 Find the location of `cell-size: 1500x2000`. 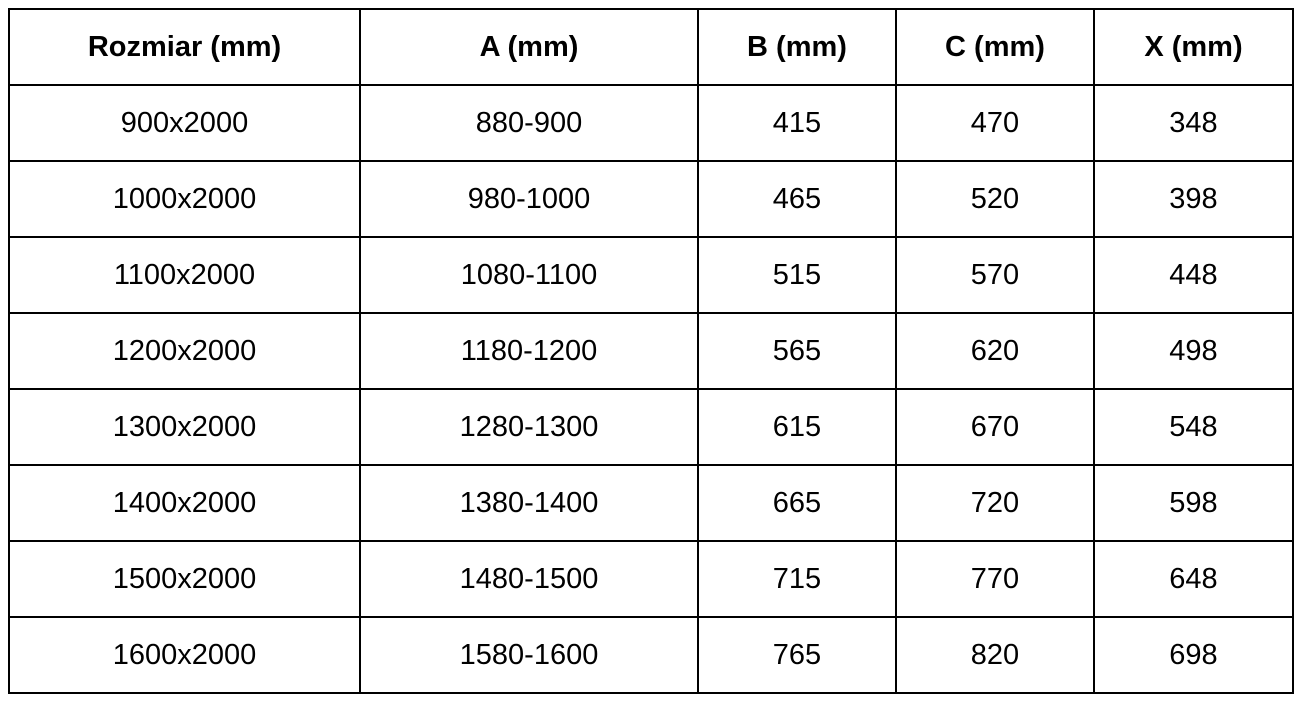

cell-size: 1500x2000 is located at coordinates (184, 579).